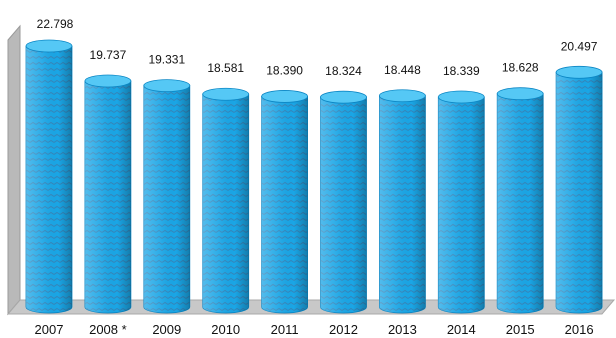 Image resolution: width=616 pixels, height=338 pixels. Describe the element at coordinates (520, 68) in the screenshot. I see `value-label-2015: 18.628` at that location.